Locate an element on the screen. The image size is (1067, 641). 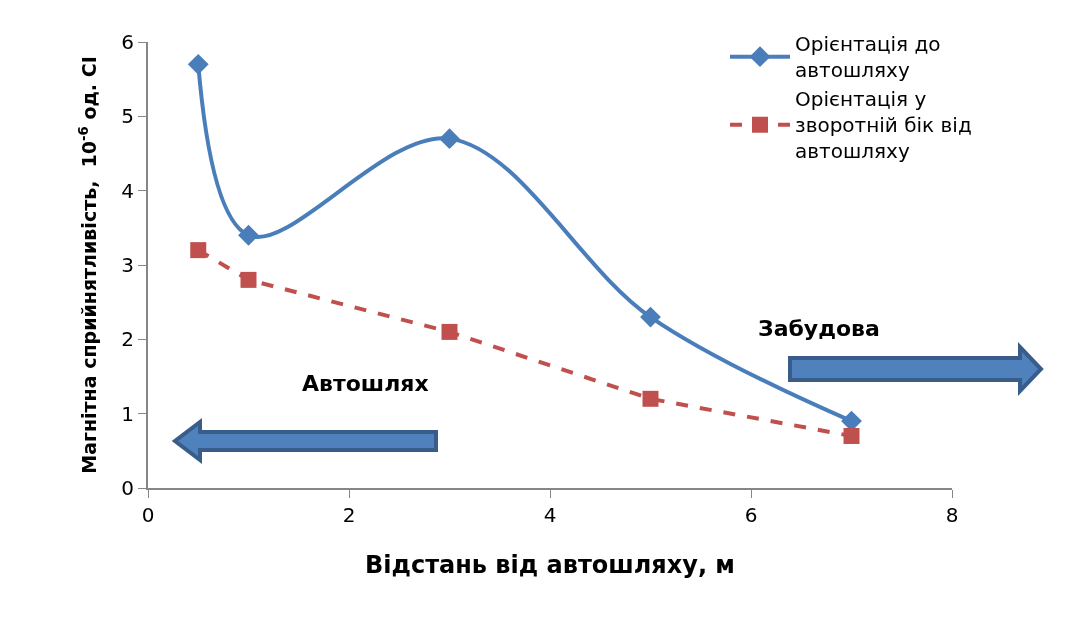
x-tick-label: 4 is located at coordinates (550, 515).